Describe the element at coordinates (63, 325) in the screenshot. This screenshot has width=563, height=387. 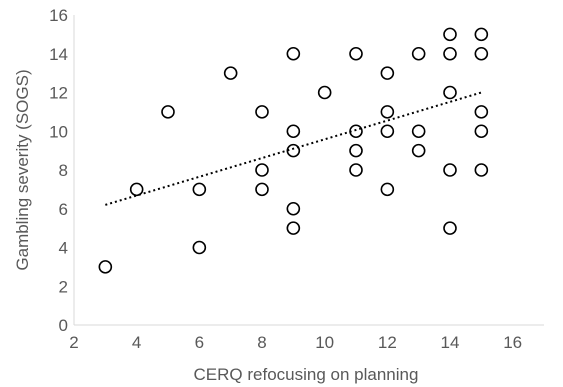
I see `y-tick-label: 0` at that location.